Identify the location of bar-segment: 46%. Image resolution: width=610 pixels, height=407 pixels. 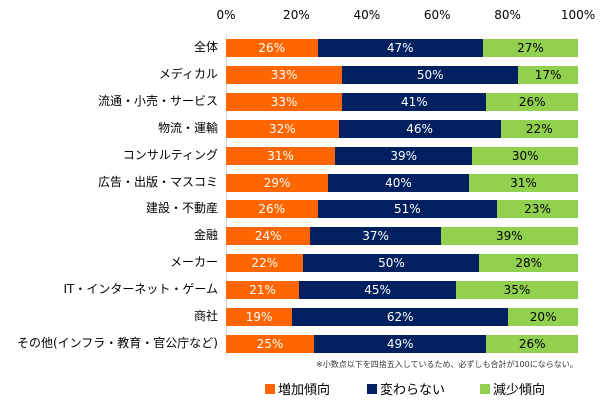
(419, 128).